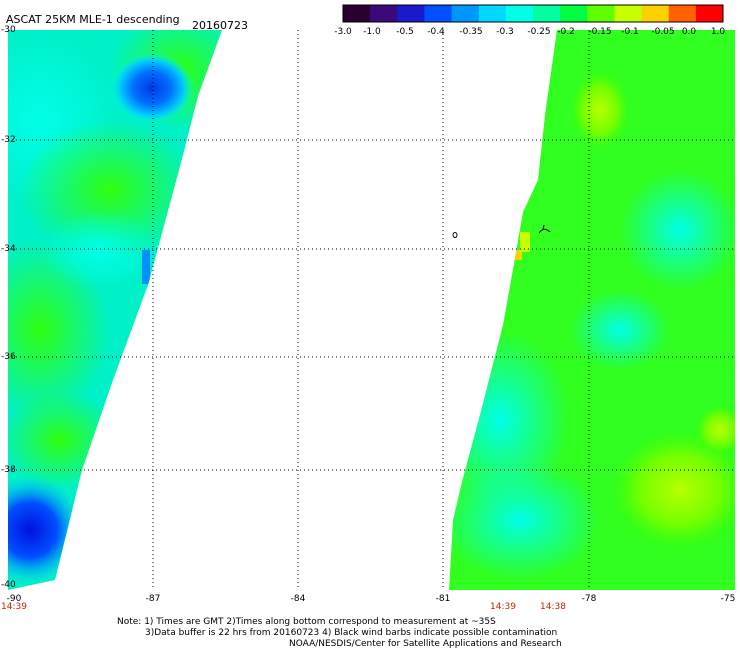  I want to click on lon-label: -84, so click(298, 599).